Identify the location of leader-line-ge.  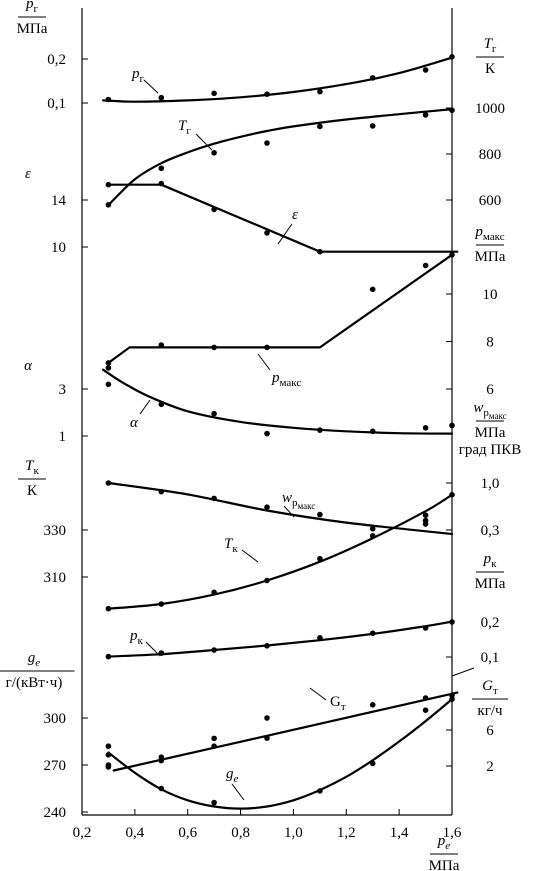
(238, 792).